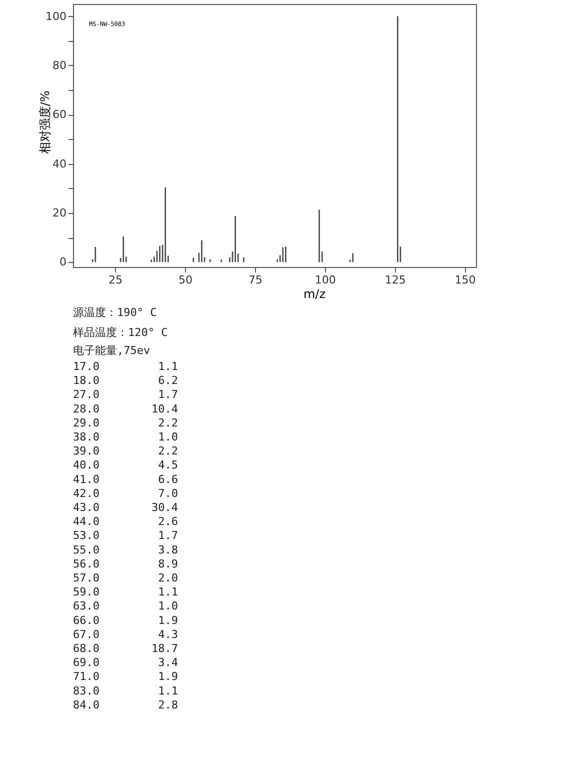  What do you see at coordinates (125, 578) in the screenshot?
I see `text: 57.0 2.0` at bounding box center [125, 578].